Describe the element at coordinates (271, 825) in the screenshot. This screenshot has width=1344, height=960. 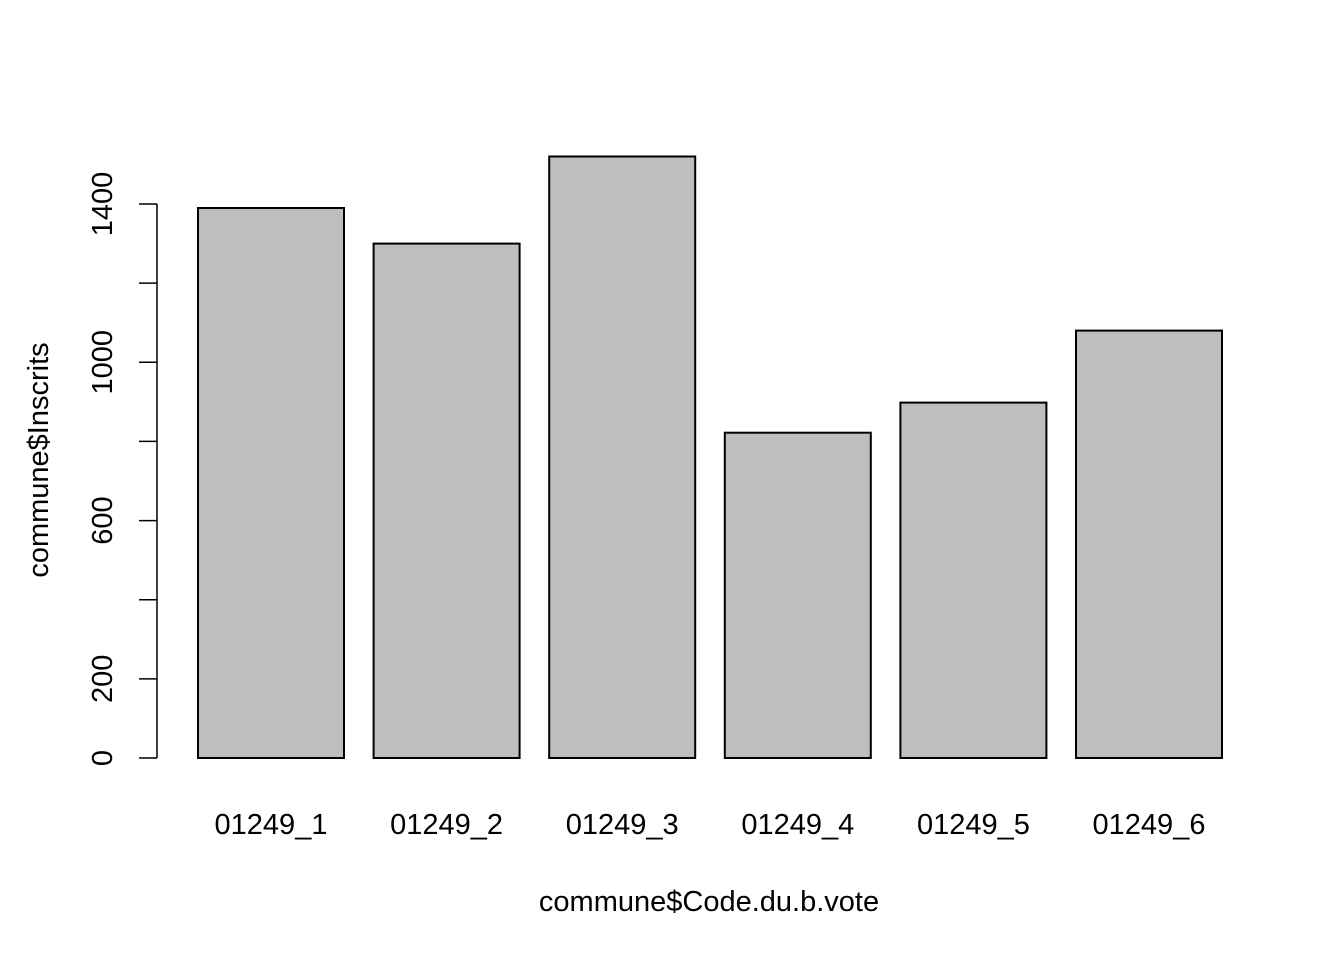
I see `x-tick-label: 01249_1` at that location.